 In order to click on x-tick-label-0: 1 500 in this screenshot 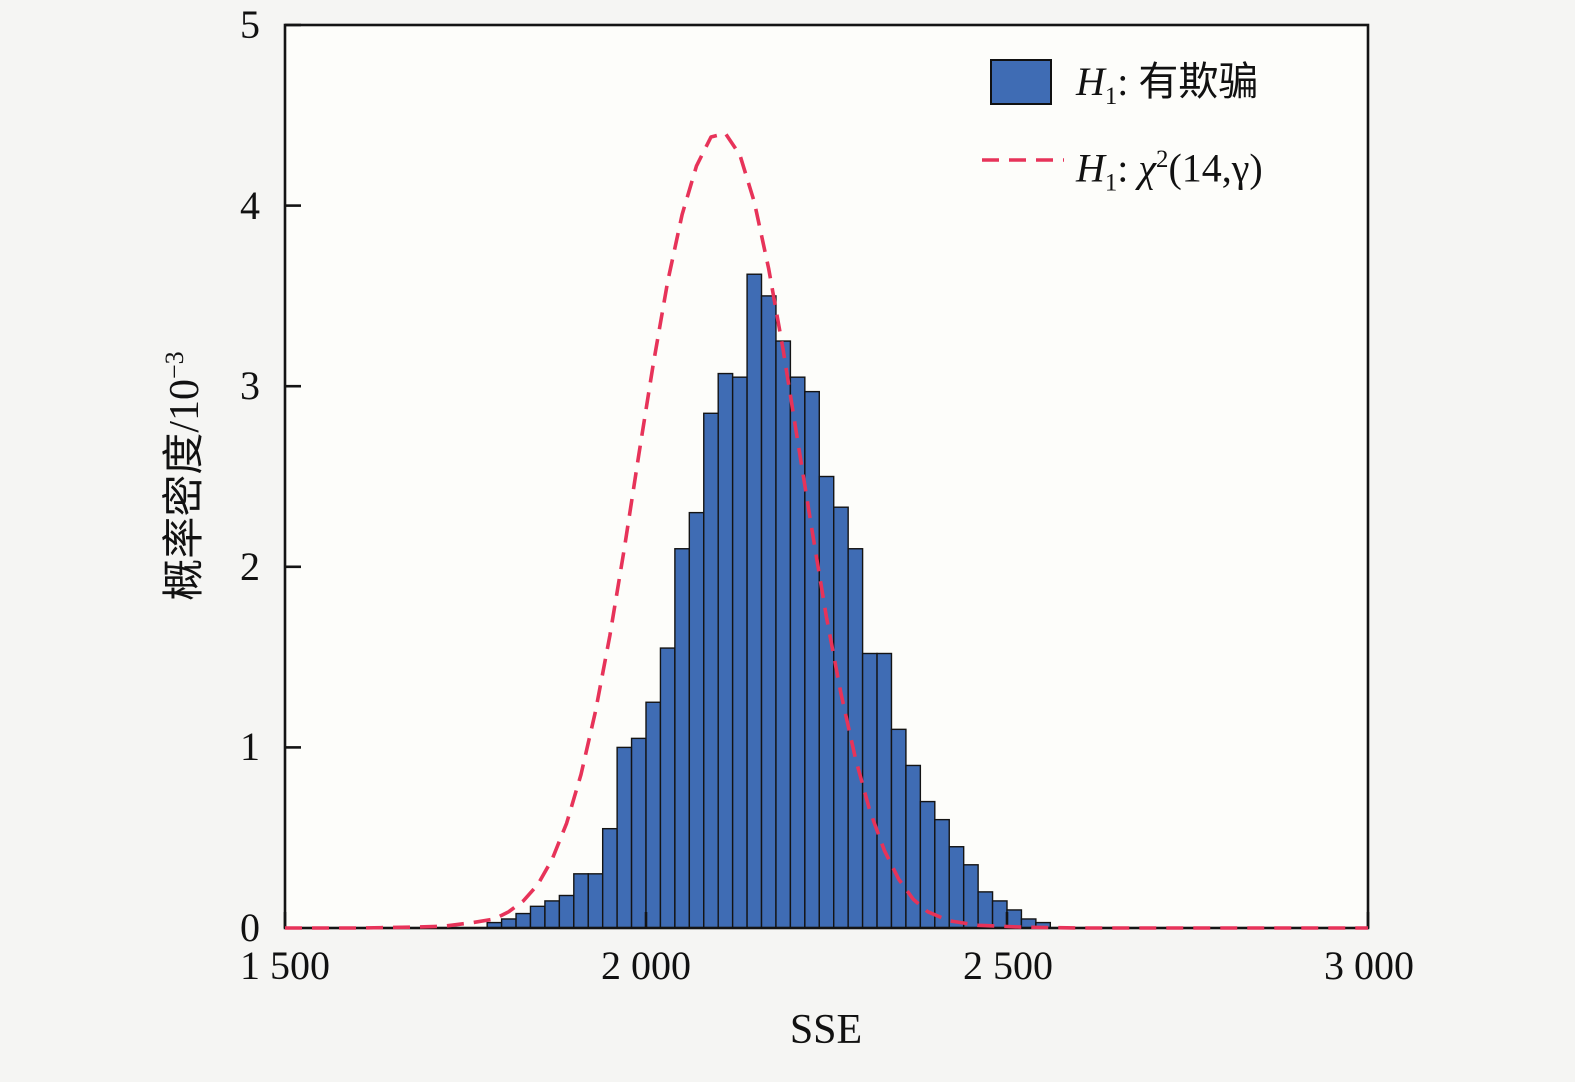, I will do `click(285, 965)`.